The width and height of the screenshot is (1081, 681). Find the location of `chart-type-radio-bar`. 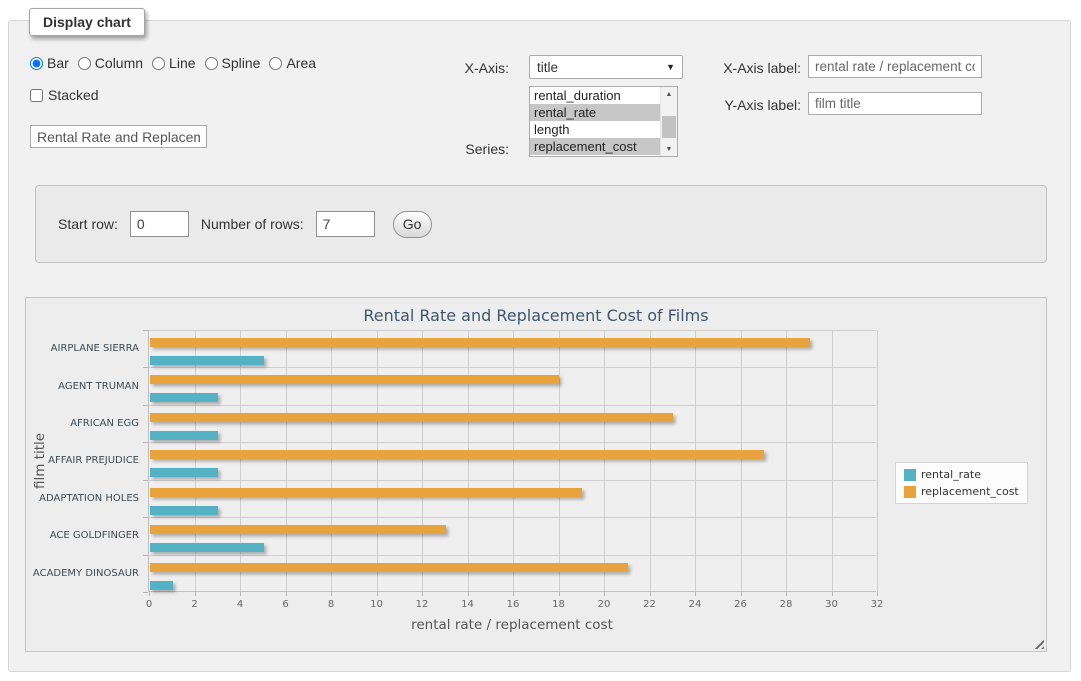

chart-type-radio-bar is located at coordinates (36, 63).